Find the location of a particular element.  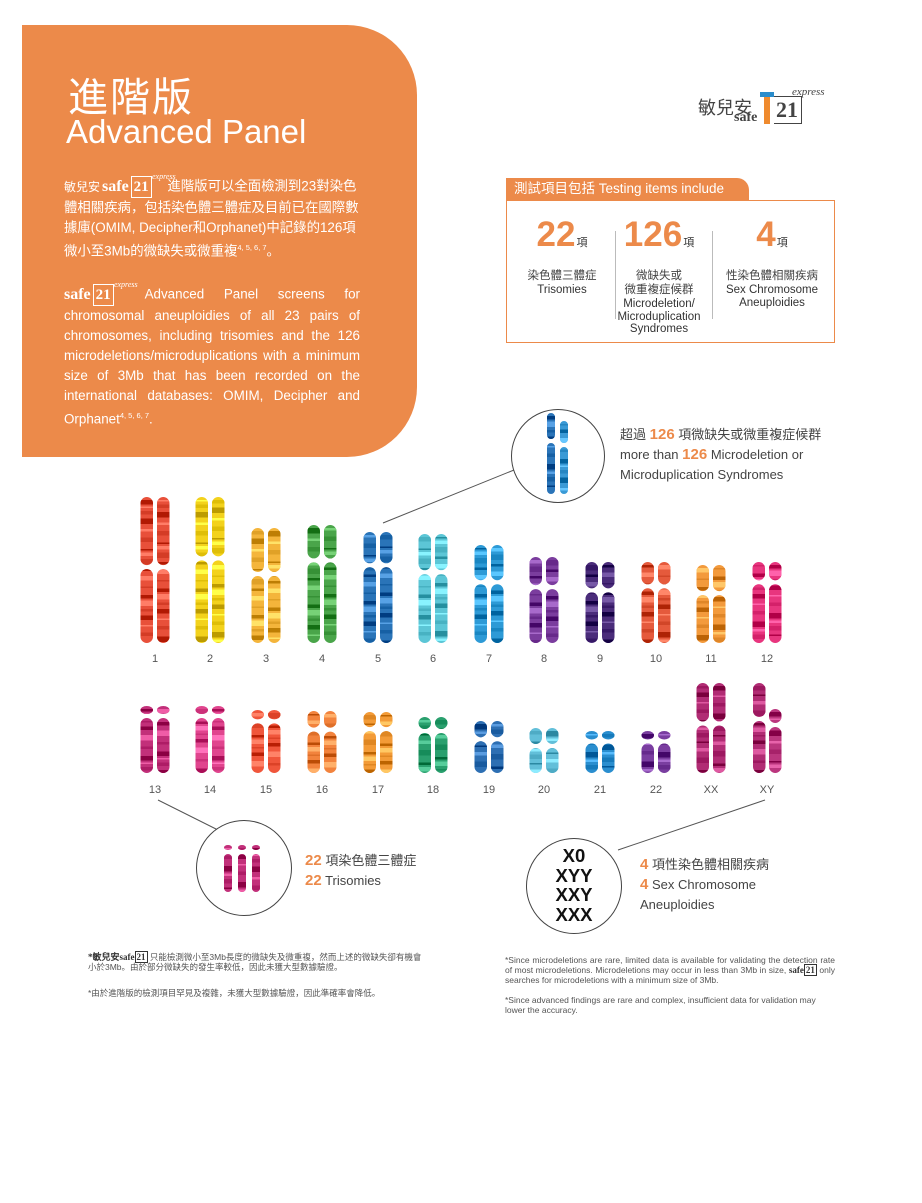

brand-logo: 敏兒安 safe 21 express is located at coordinates (768, 109).